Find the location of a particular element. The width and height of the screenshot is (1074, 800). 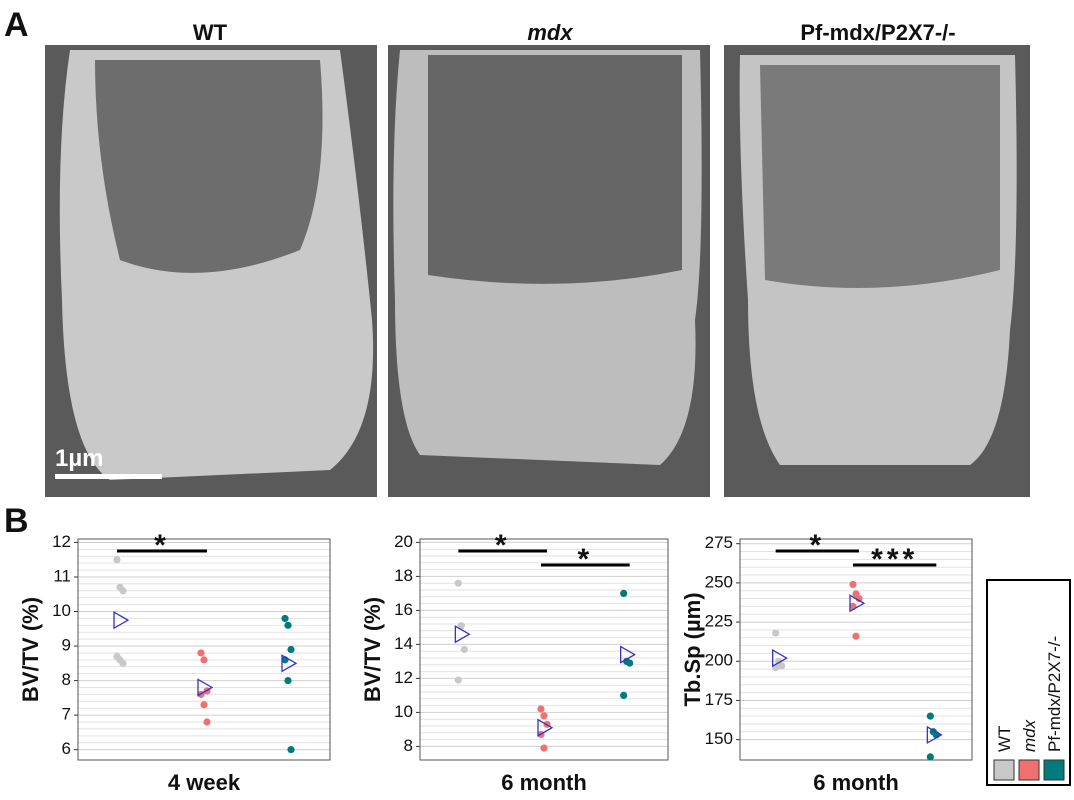

y-tick-label: 225 is located at coordinates (719, 621).